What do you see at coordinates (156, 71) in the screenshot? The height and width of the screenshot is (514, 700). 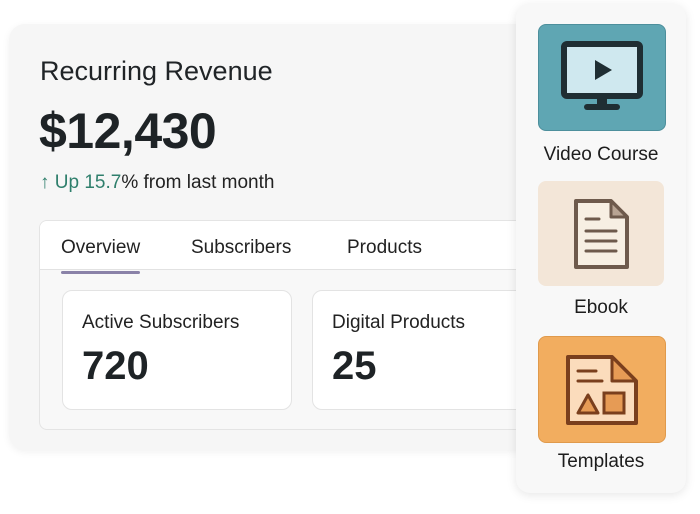 I see `page-title: Recurring Revenue` at bounding box center [156, 71].